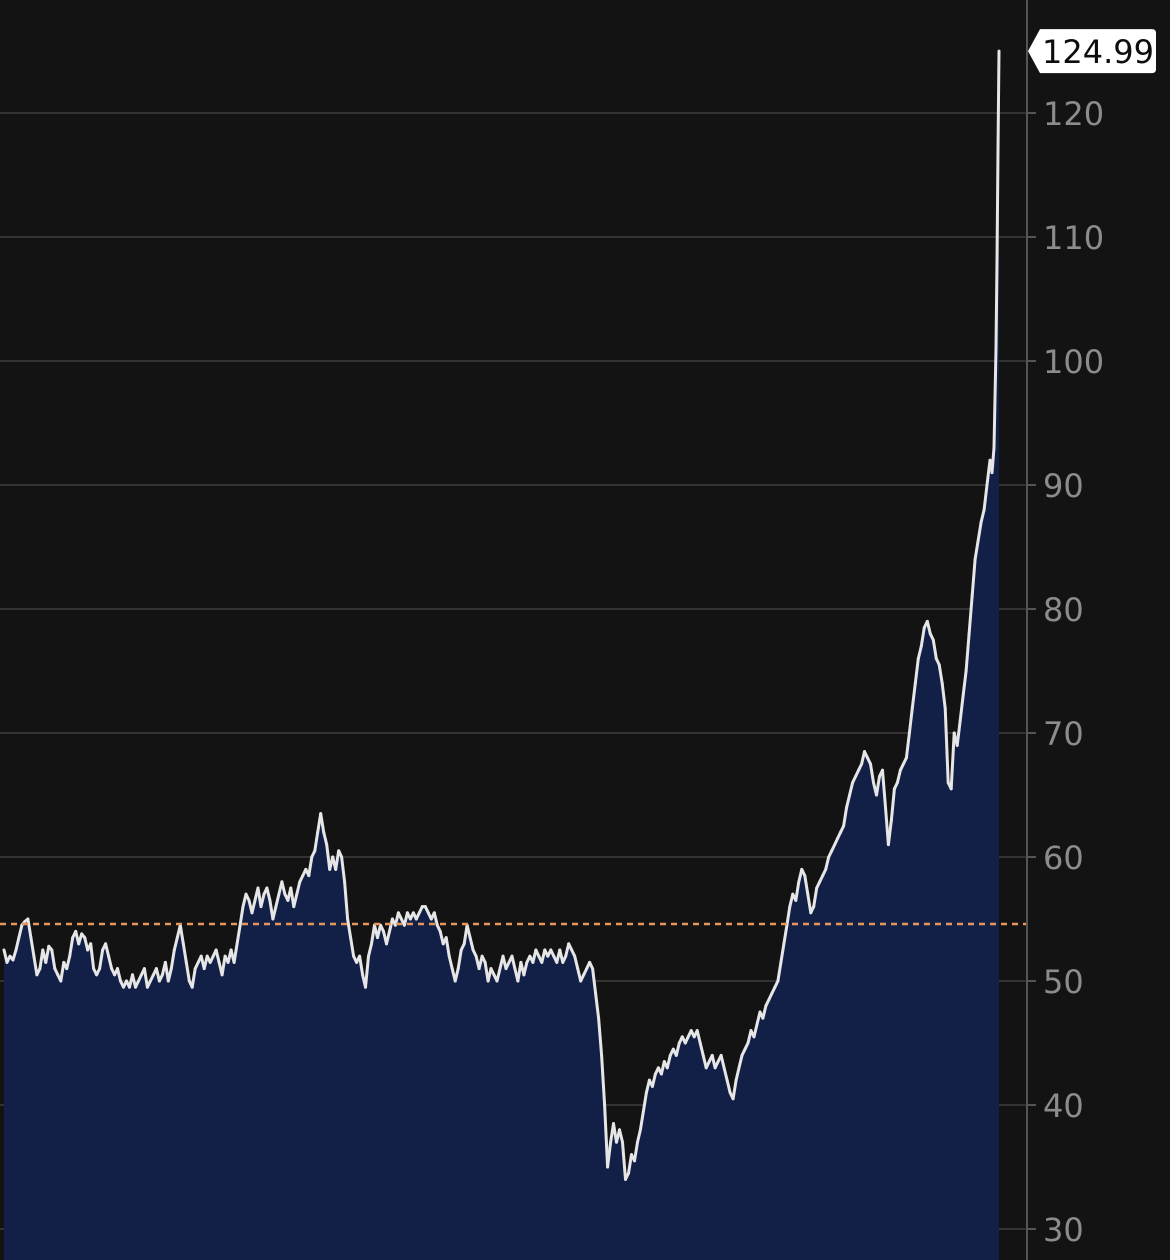 The height and width of the screenshot is (1260, 1170). I want to click on y-axis-ticks: 30 40 50 60 70 80 90 100 110 120, so click(1065, 672).